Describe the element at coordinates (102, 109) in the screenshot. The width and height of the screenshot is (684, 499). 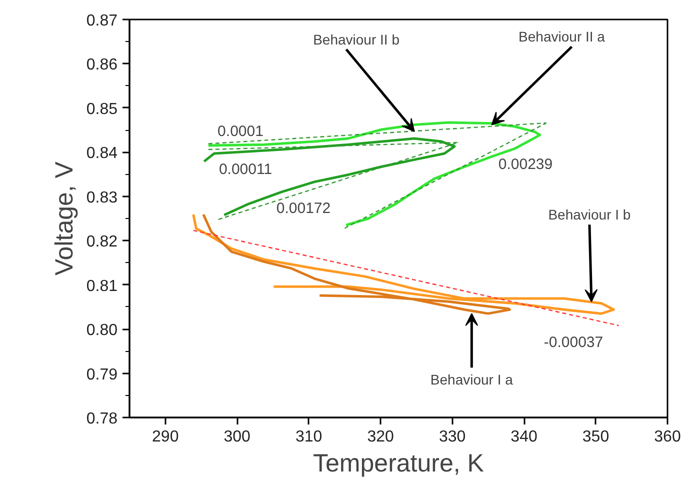
I see `y-tick-label: 0.85` at that location.